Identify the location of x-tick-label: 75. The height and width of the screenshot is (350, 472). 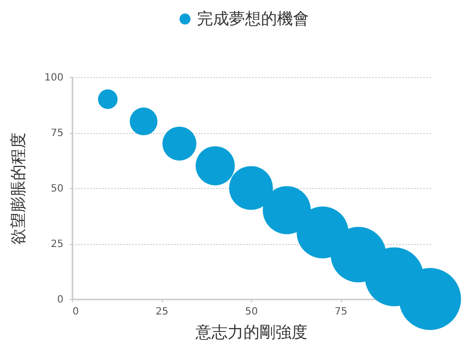
(341, 312).